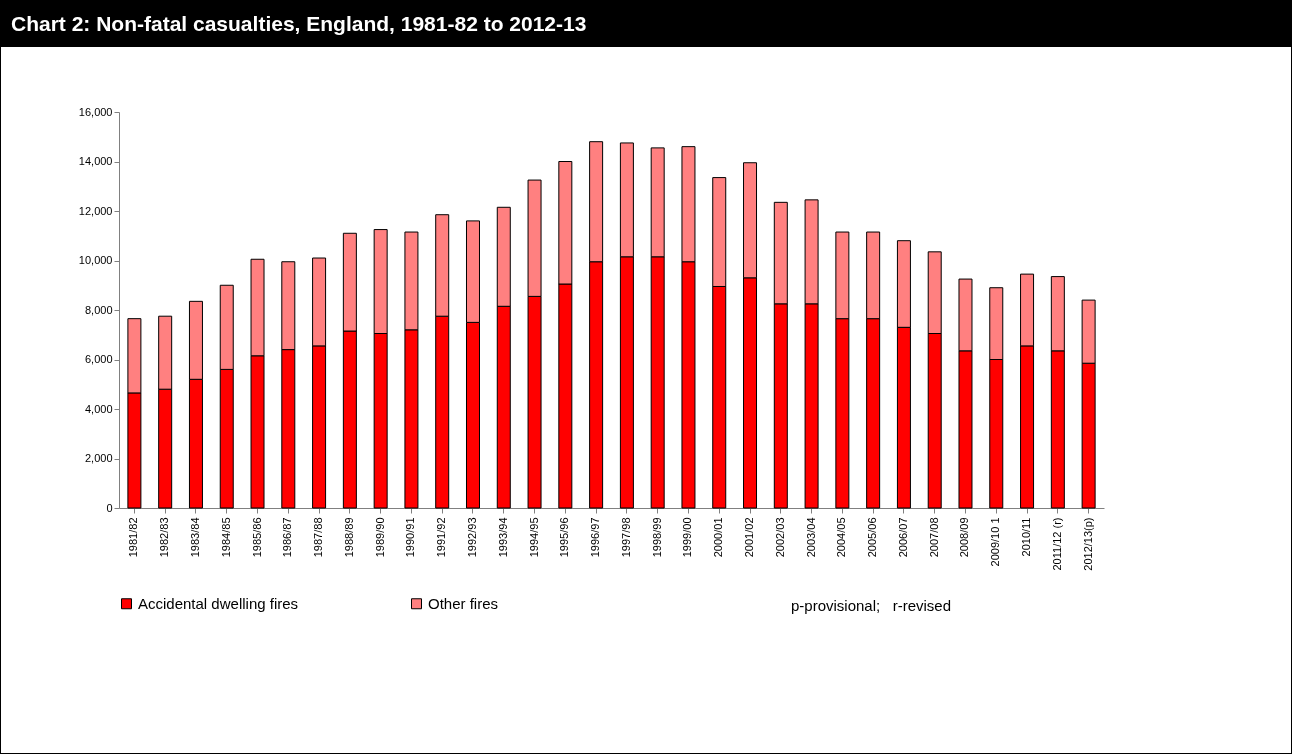 This screenshot has height=754, width=1292. What do you see at coordinates (95, 210) in the screenshot?
I see `y-tick-label: 12,000` at bounding box center [95, 210].